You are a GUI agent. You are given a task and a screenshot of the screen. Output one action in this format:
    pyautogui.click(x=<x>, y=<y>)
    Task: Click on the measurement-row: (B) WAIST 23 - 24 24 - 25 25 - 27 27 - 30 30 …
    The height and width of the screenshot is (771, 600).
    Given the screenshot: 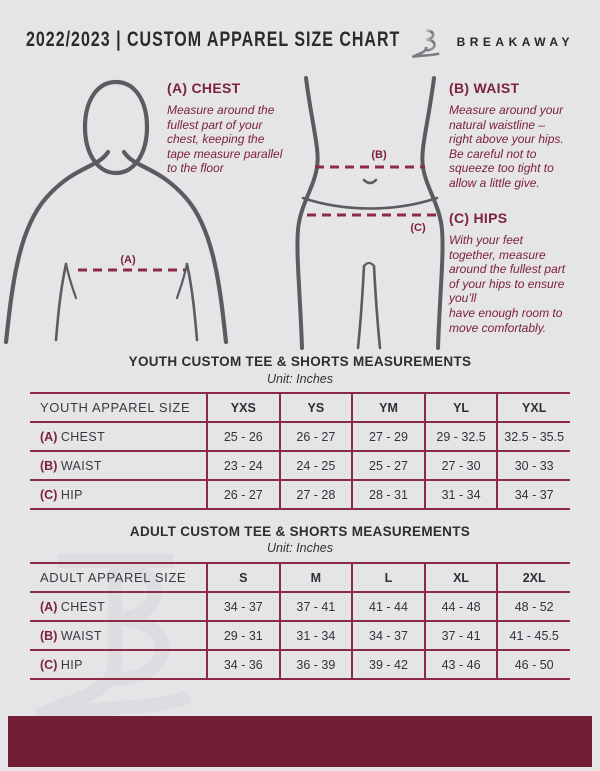 What is the action you would take?
    pyautogui.click(x=300, y=466)
    